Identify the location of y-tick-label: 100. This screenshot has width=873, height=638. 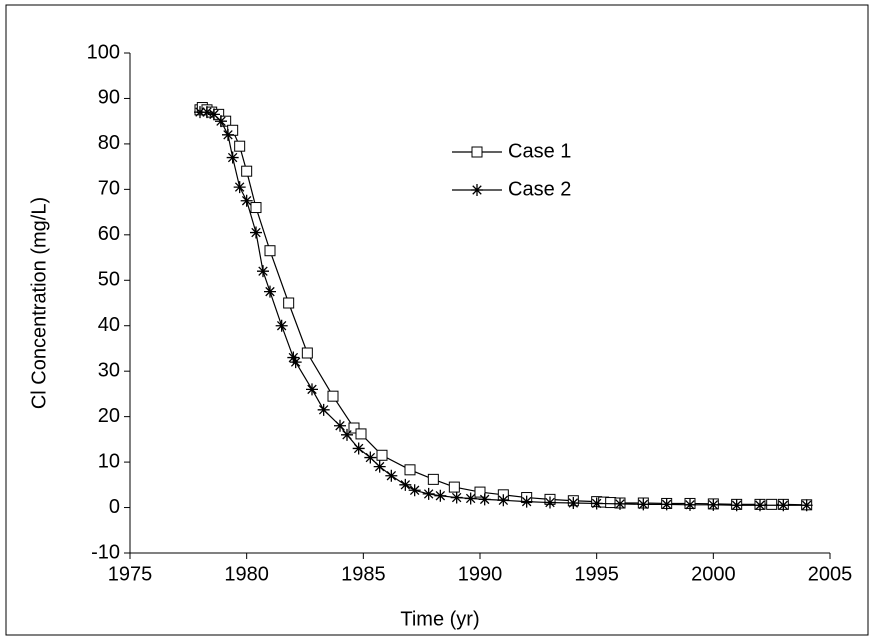
(103, 52).